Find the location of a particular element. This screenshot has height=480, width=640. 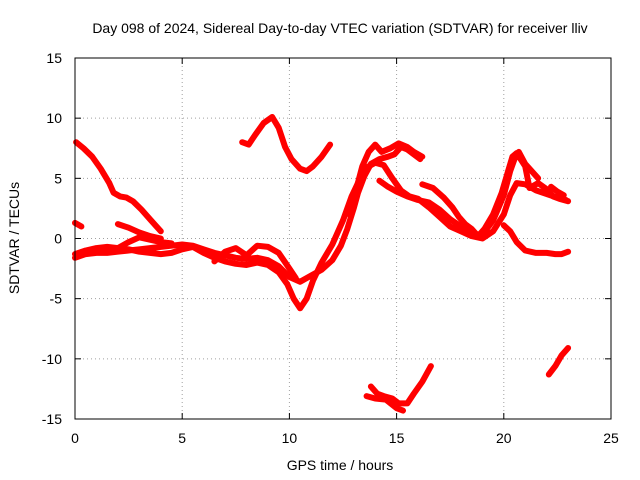

y-tick-label: 5 is located at coordinates (58, 178).